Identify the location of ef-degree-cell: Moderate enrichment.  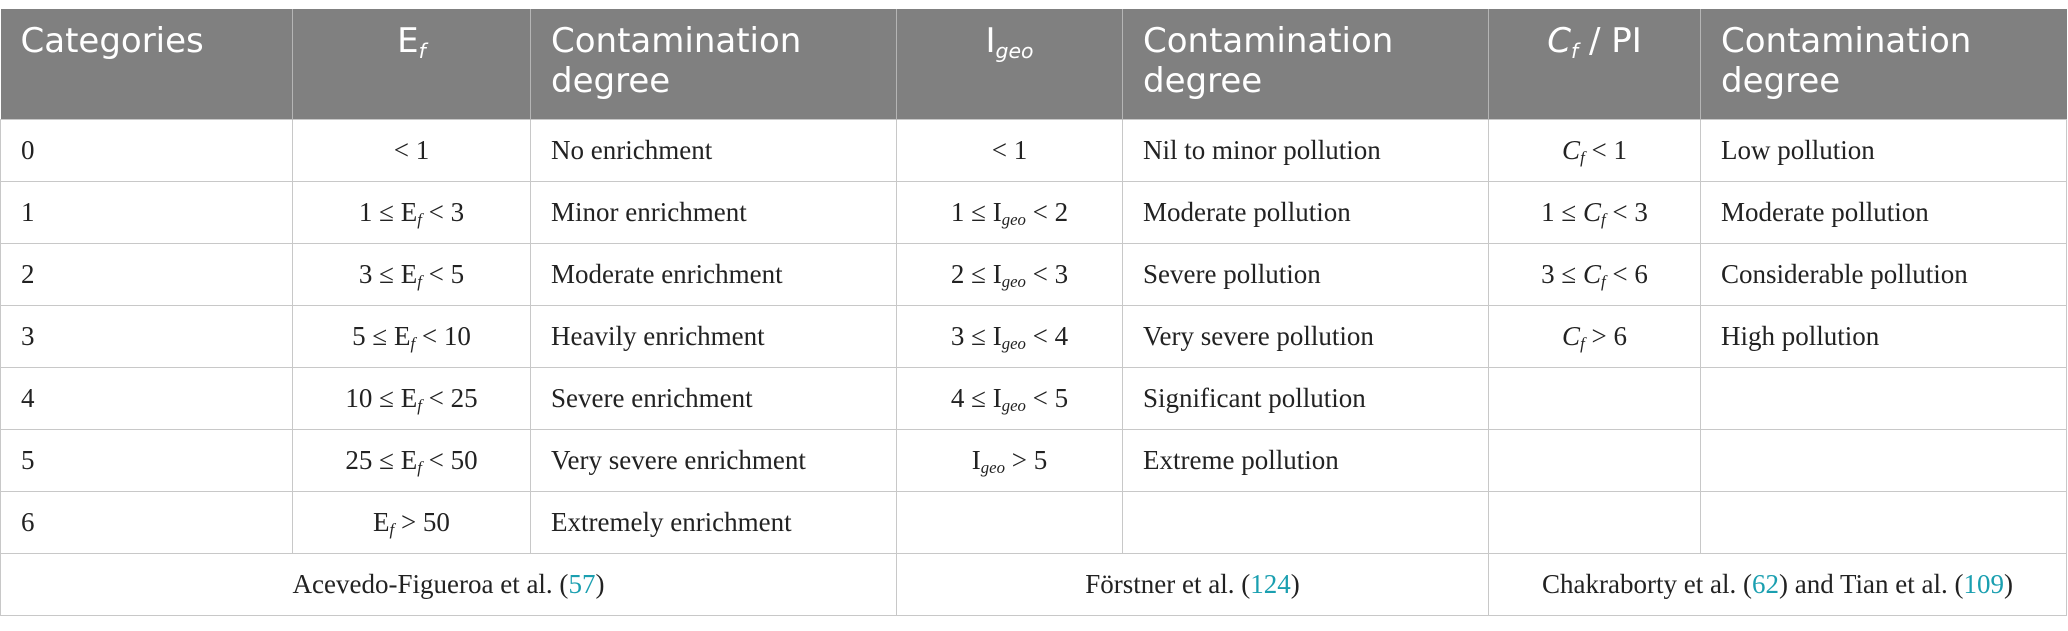
(713, 274).